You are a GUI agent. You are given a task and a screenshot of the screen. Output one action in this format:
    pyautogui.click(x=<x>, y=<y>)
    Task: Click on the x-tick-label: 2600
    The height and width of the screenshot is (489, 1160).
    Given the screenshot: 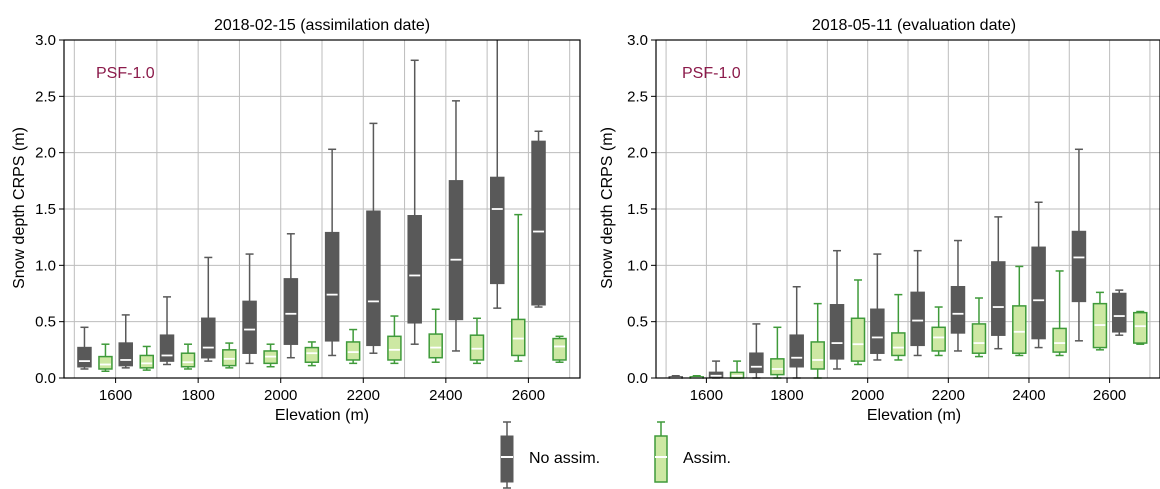 What is the action you would take?
    pyautogui.click(x=1109, y=395)
    